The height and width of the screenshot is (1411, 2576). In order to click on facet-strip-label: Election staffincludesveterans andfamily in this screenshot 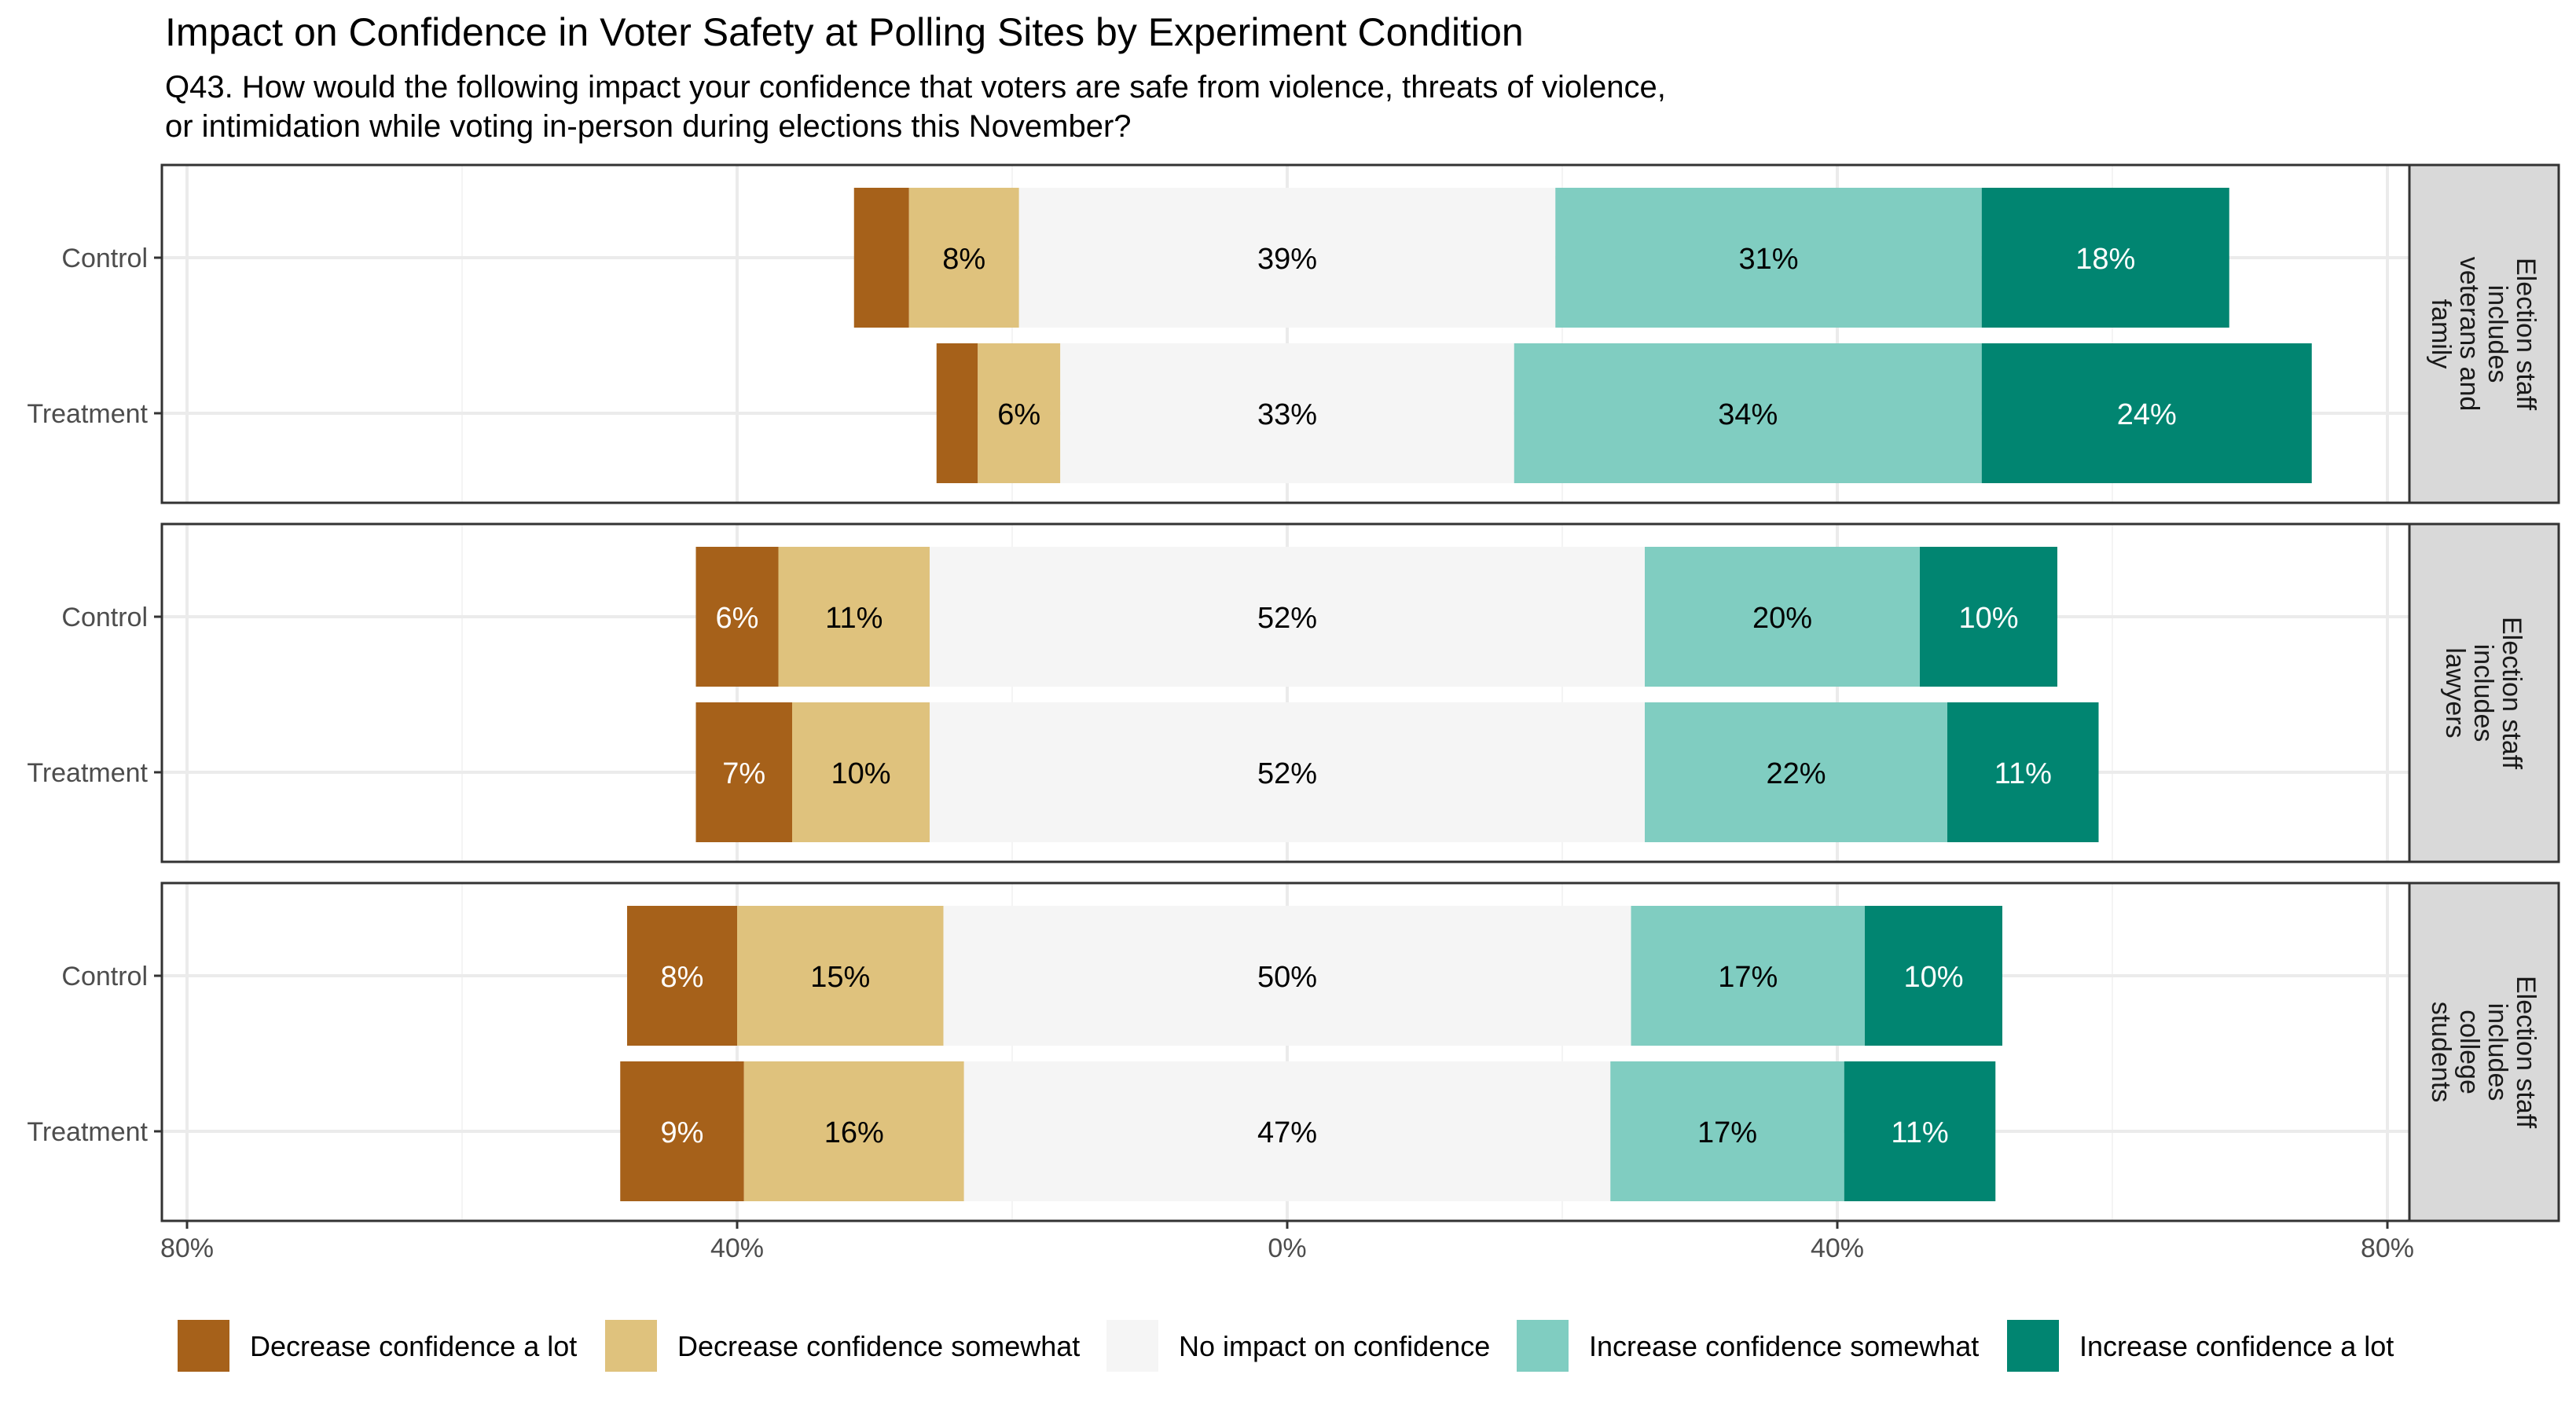, I will do `click(2483, 334)`.